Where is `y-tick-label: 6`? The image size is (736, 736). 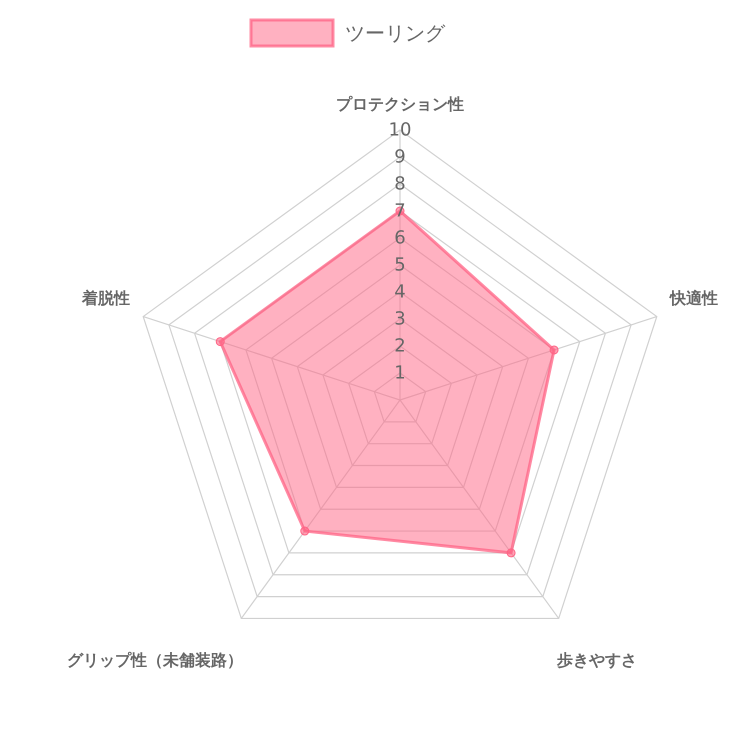
y-tick-label: 6 is located at coordinates (400, 238).